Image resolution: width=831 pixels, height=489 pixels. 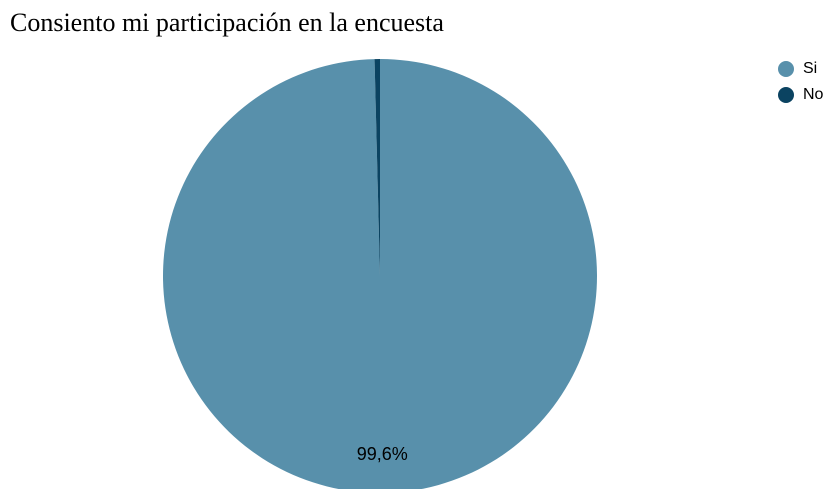 I want to click on legend-label-no: No, so click(x=813, y=94).